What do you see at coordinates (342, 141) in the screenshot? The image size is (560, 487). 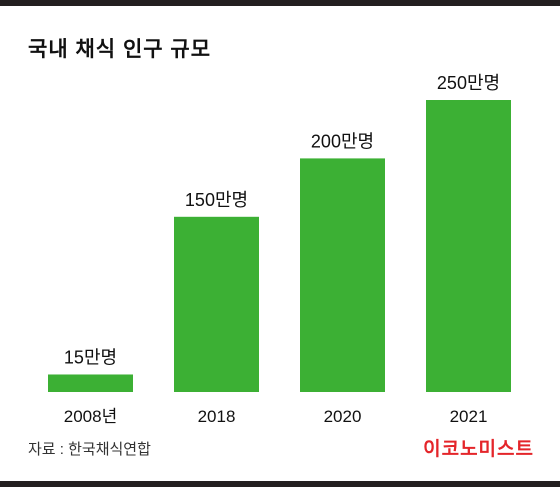 I see `data-label-2020: 200만명` at bounding box center [342, 141].